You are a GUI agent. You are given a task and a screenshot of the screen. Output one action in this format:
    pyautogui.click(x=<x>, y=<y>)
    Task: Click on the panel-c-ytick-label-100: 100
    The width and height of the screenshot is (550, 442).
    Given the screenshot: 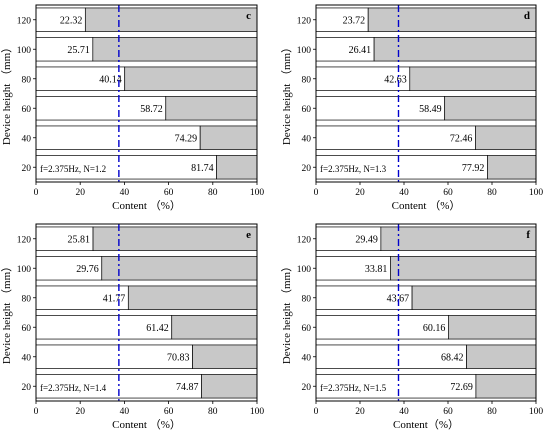 What is the action you would take?
    pyautogui.click(x=24, y=51)
    